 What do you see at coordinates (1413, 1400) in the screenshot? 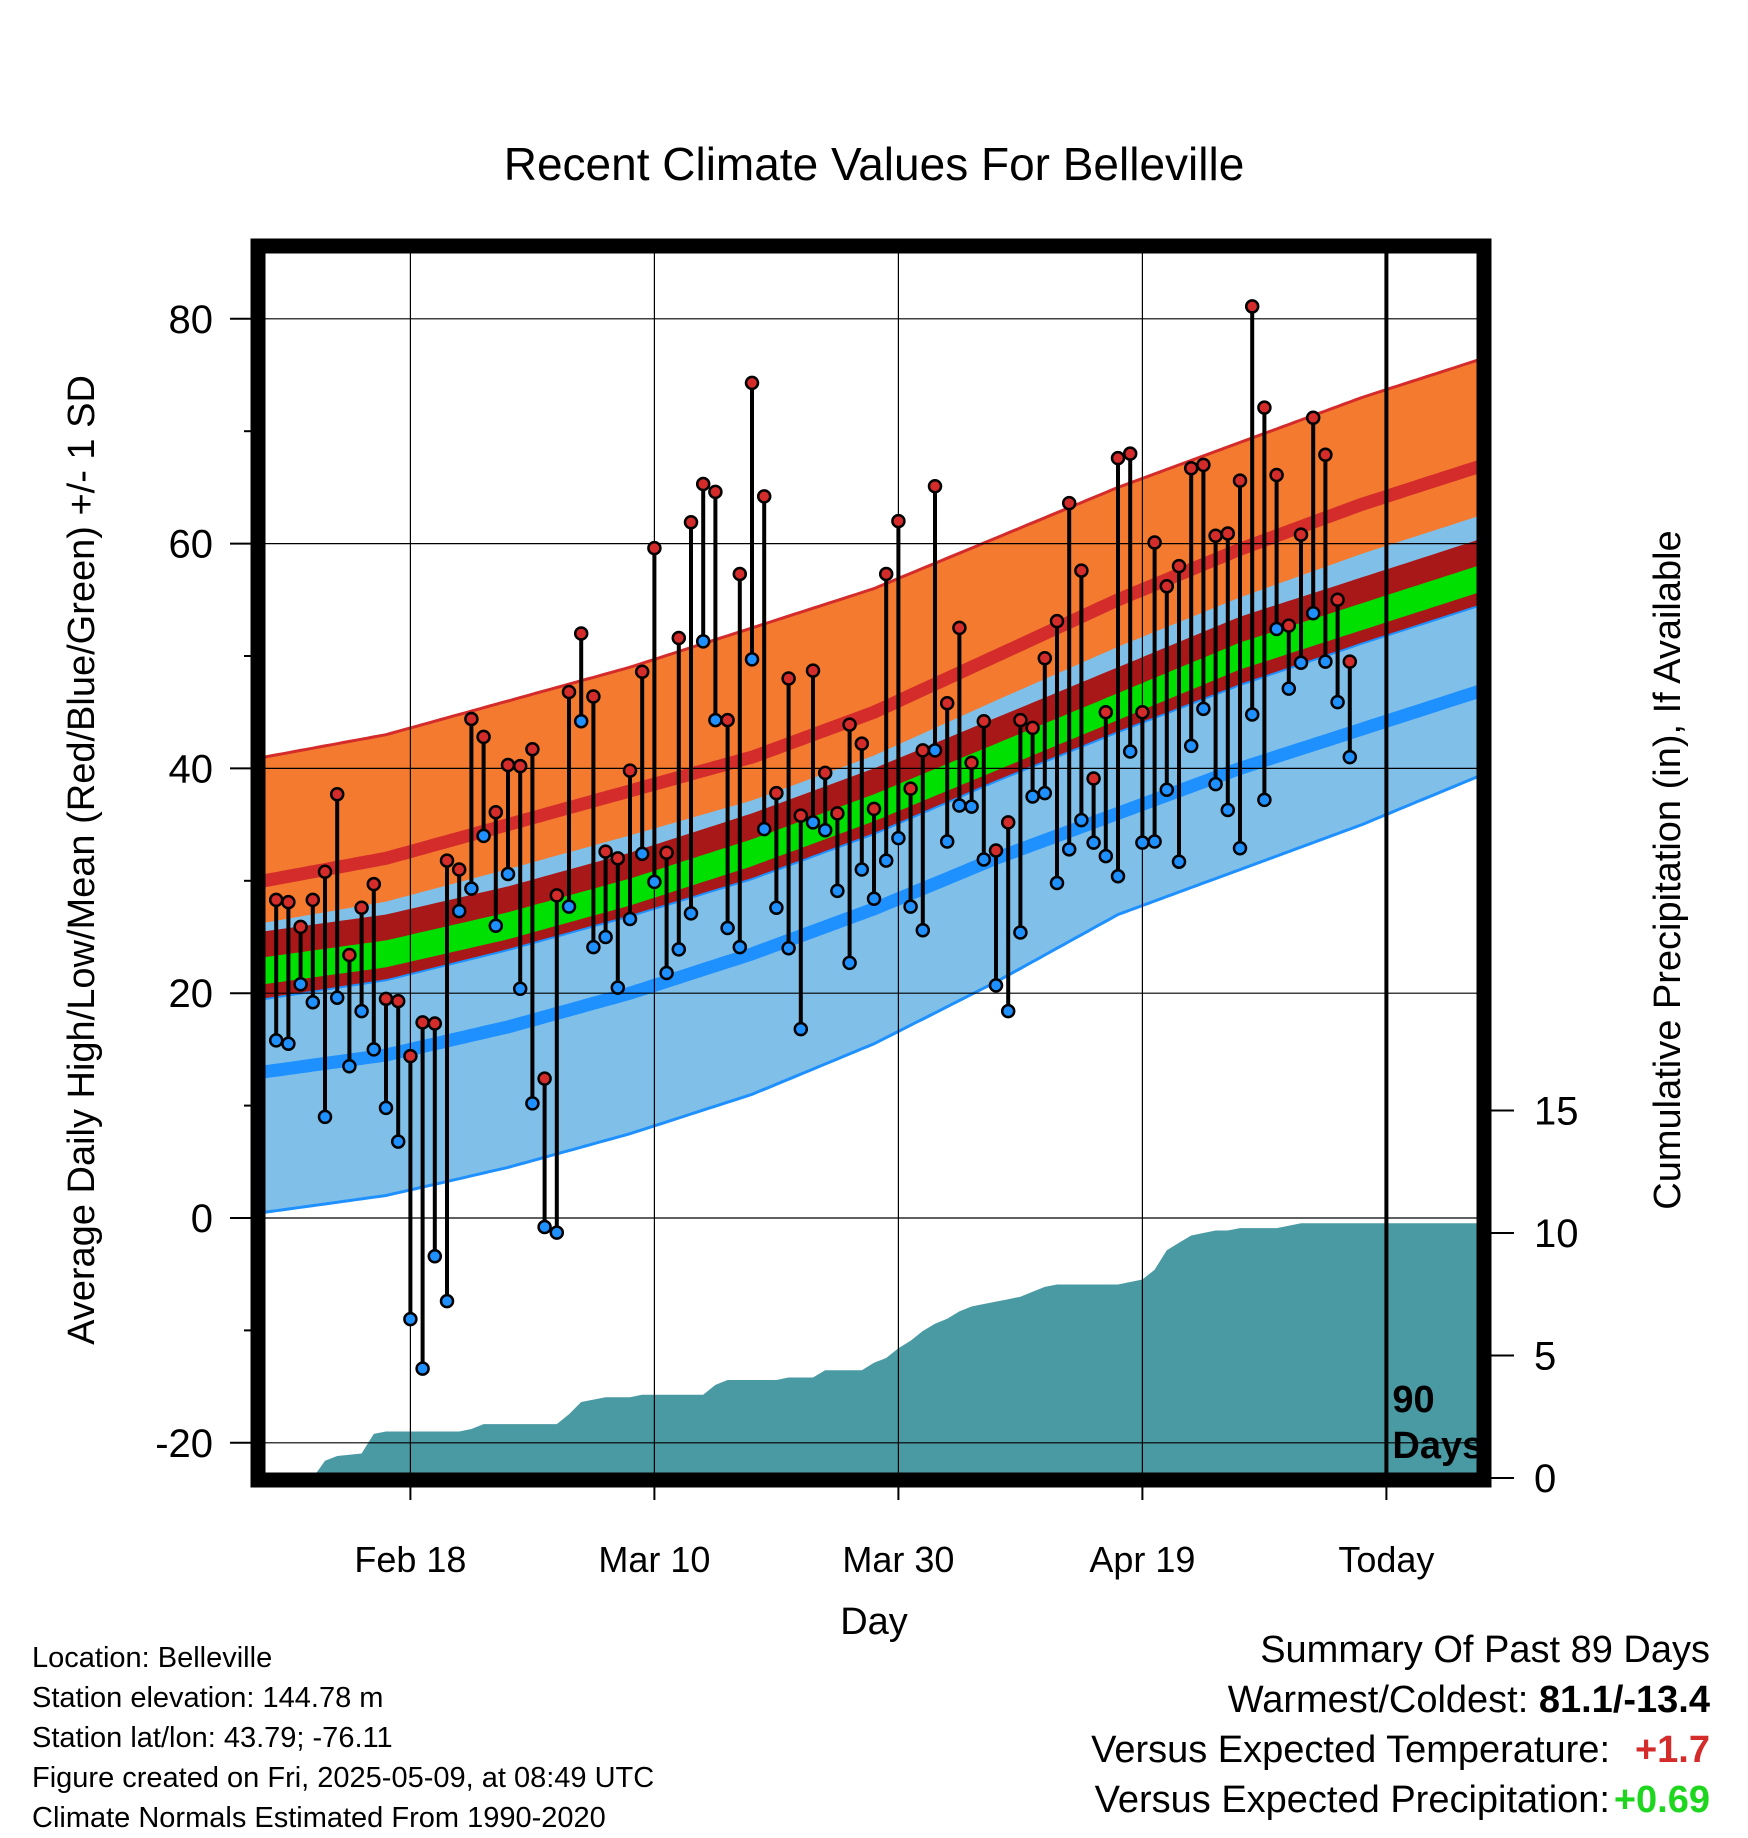
I see `today-days-label: 90` at bounding box center [1413, 1400].